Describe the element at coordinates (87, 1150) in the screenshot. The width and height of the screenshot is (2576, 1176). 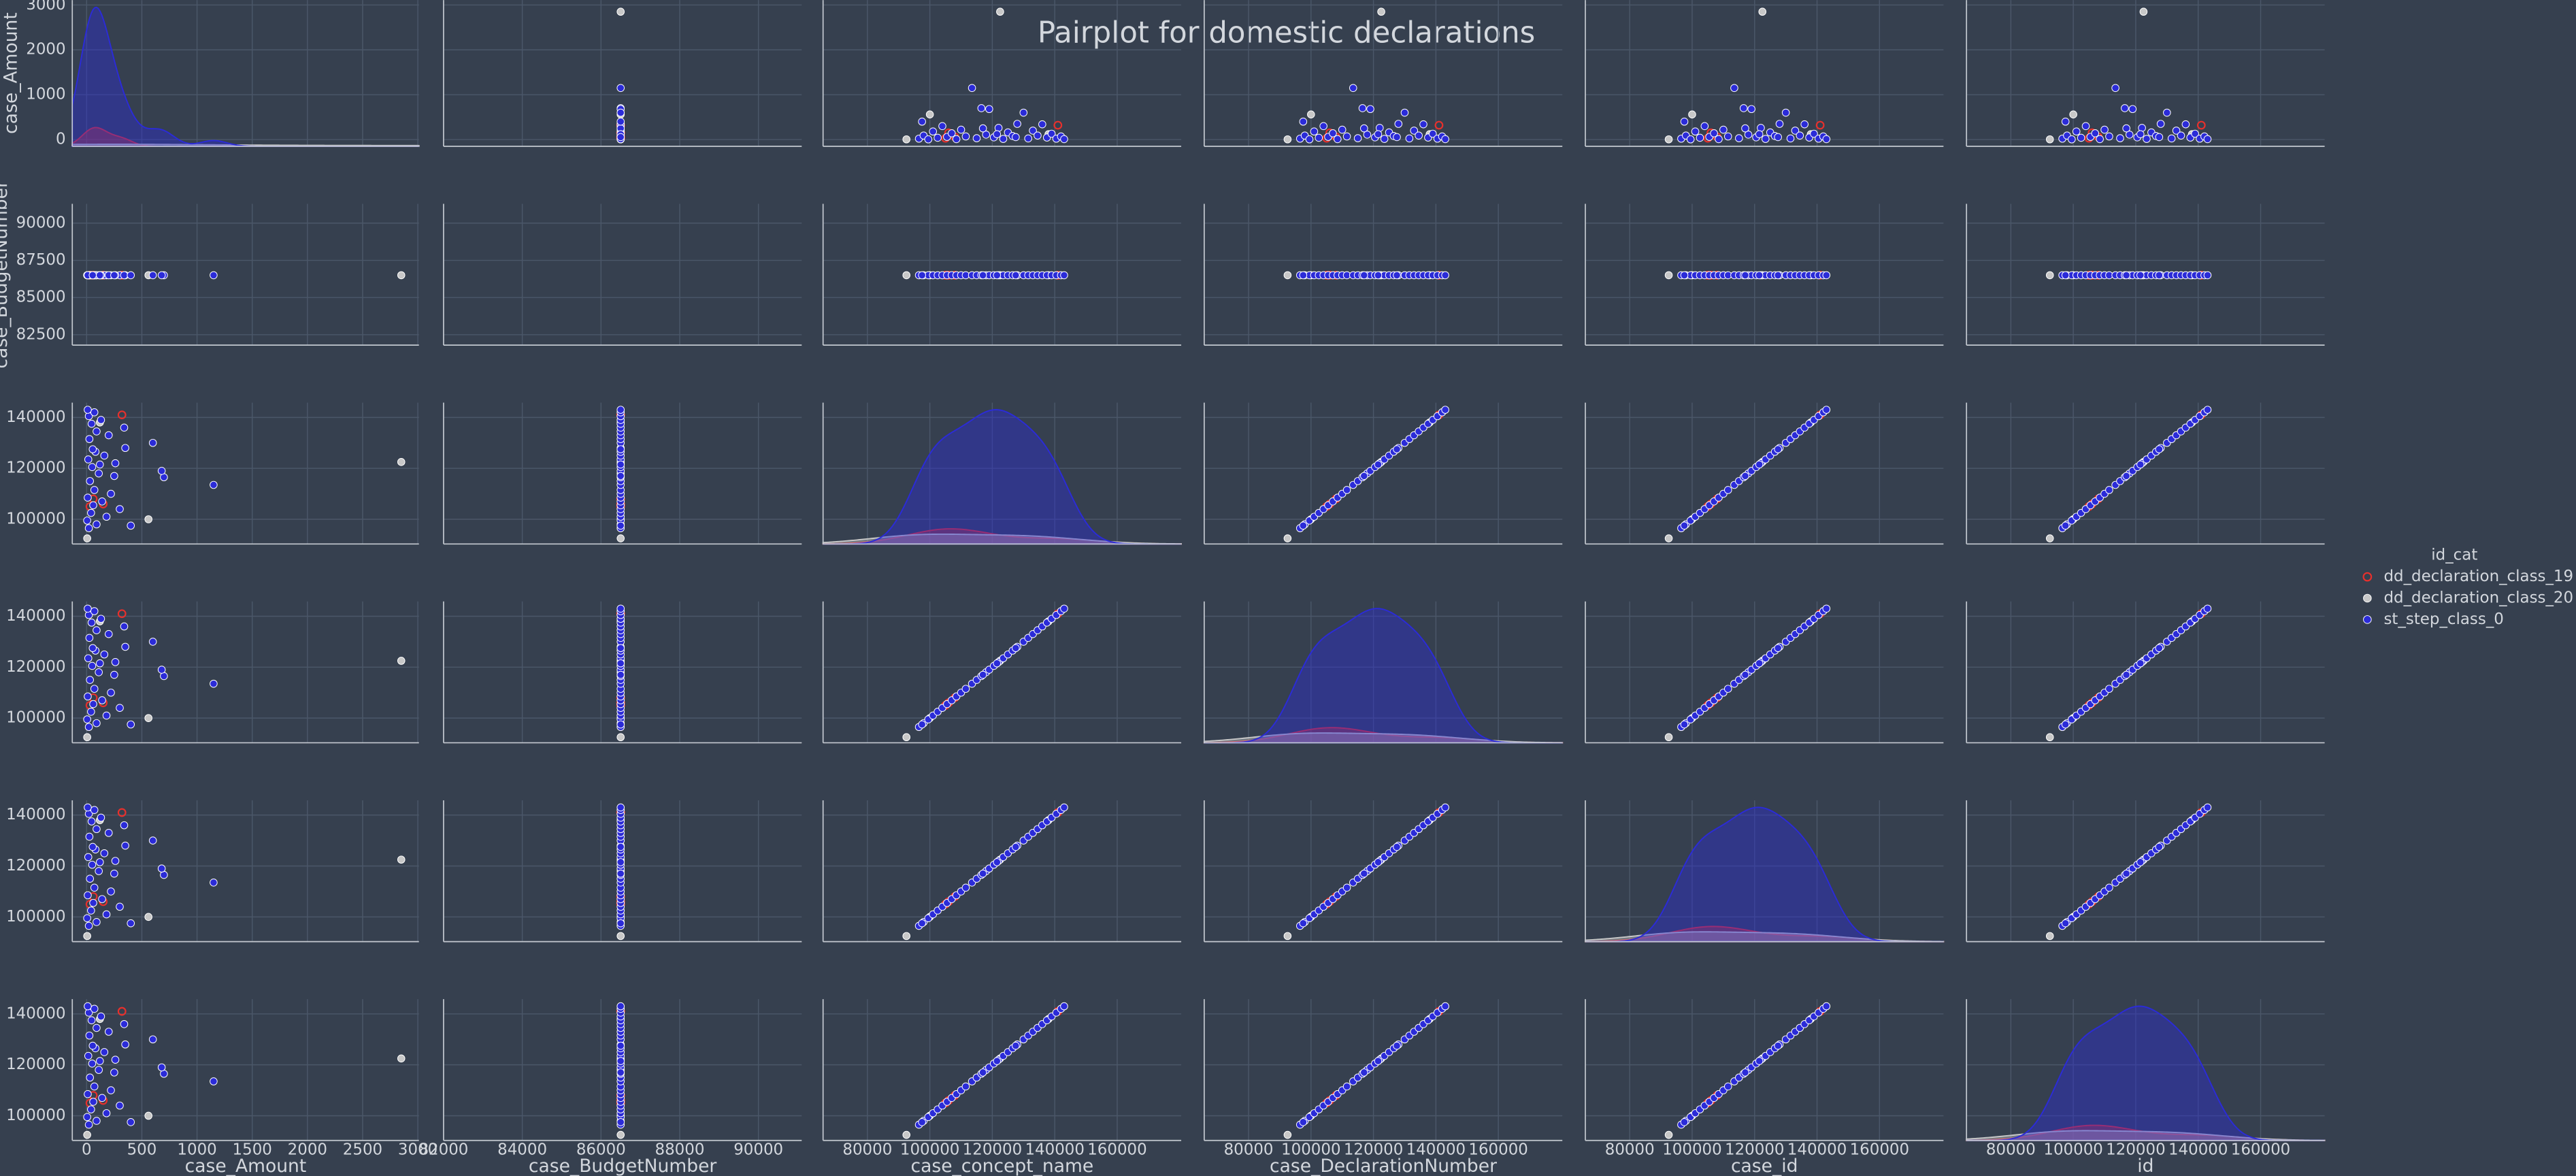
I see `x-tick-label: 0` at that location.